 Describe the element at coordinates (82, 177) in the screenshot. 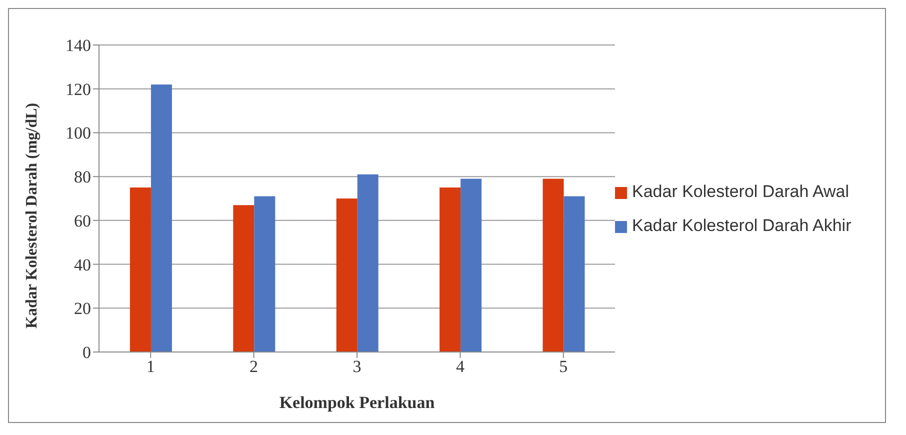

I see `y-tick-label: 80` at that location.